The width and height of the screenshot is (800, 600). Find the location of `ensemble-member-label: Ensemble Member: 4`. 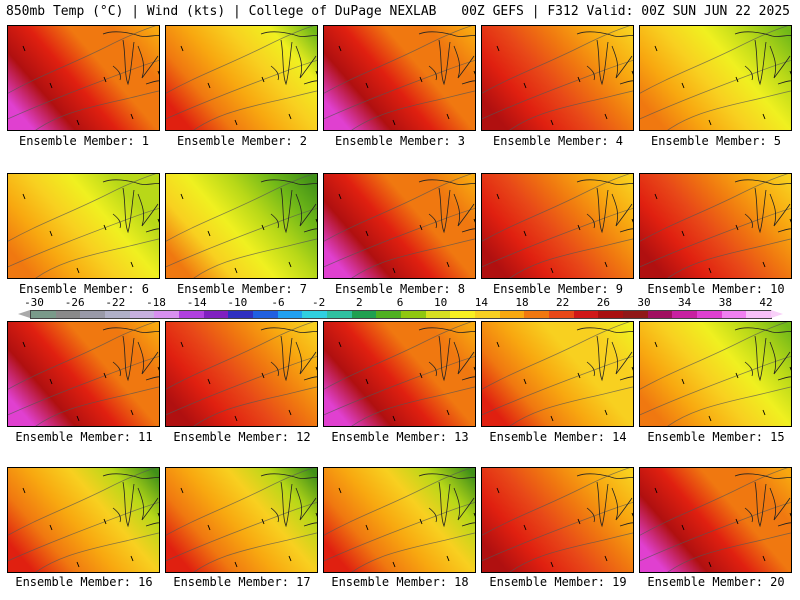

ensemble-member-label: Ensemble Member: 4 is located at coordinates (558, 141).